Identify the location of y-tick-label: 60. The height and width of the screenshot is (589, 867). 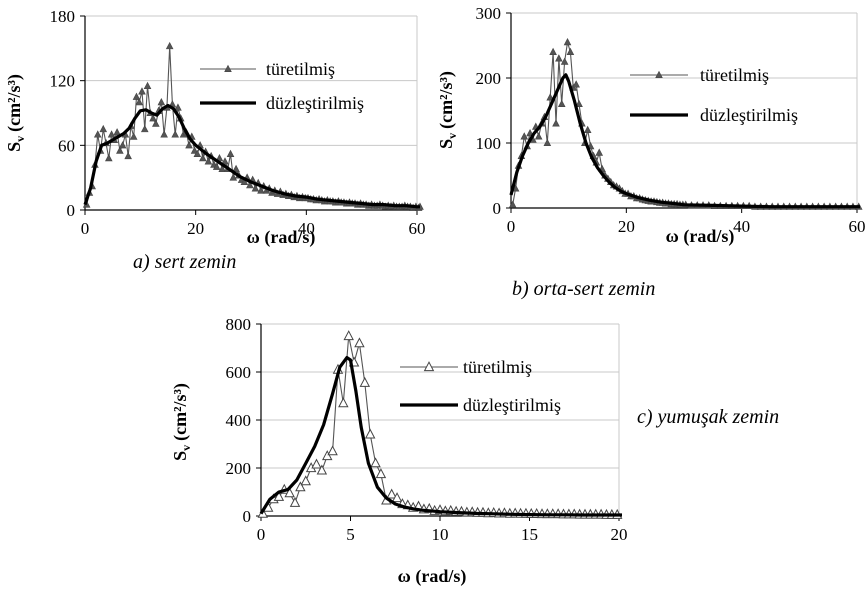
(66, 145).